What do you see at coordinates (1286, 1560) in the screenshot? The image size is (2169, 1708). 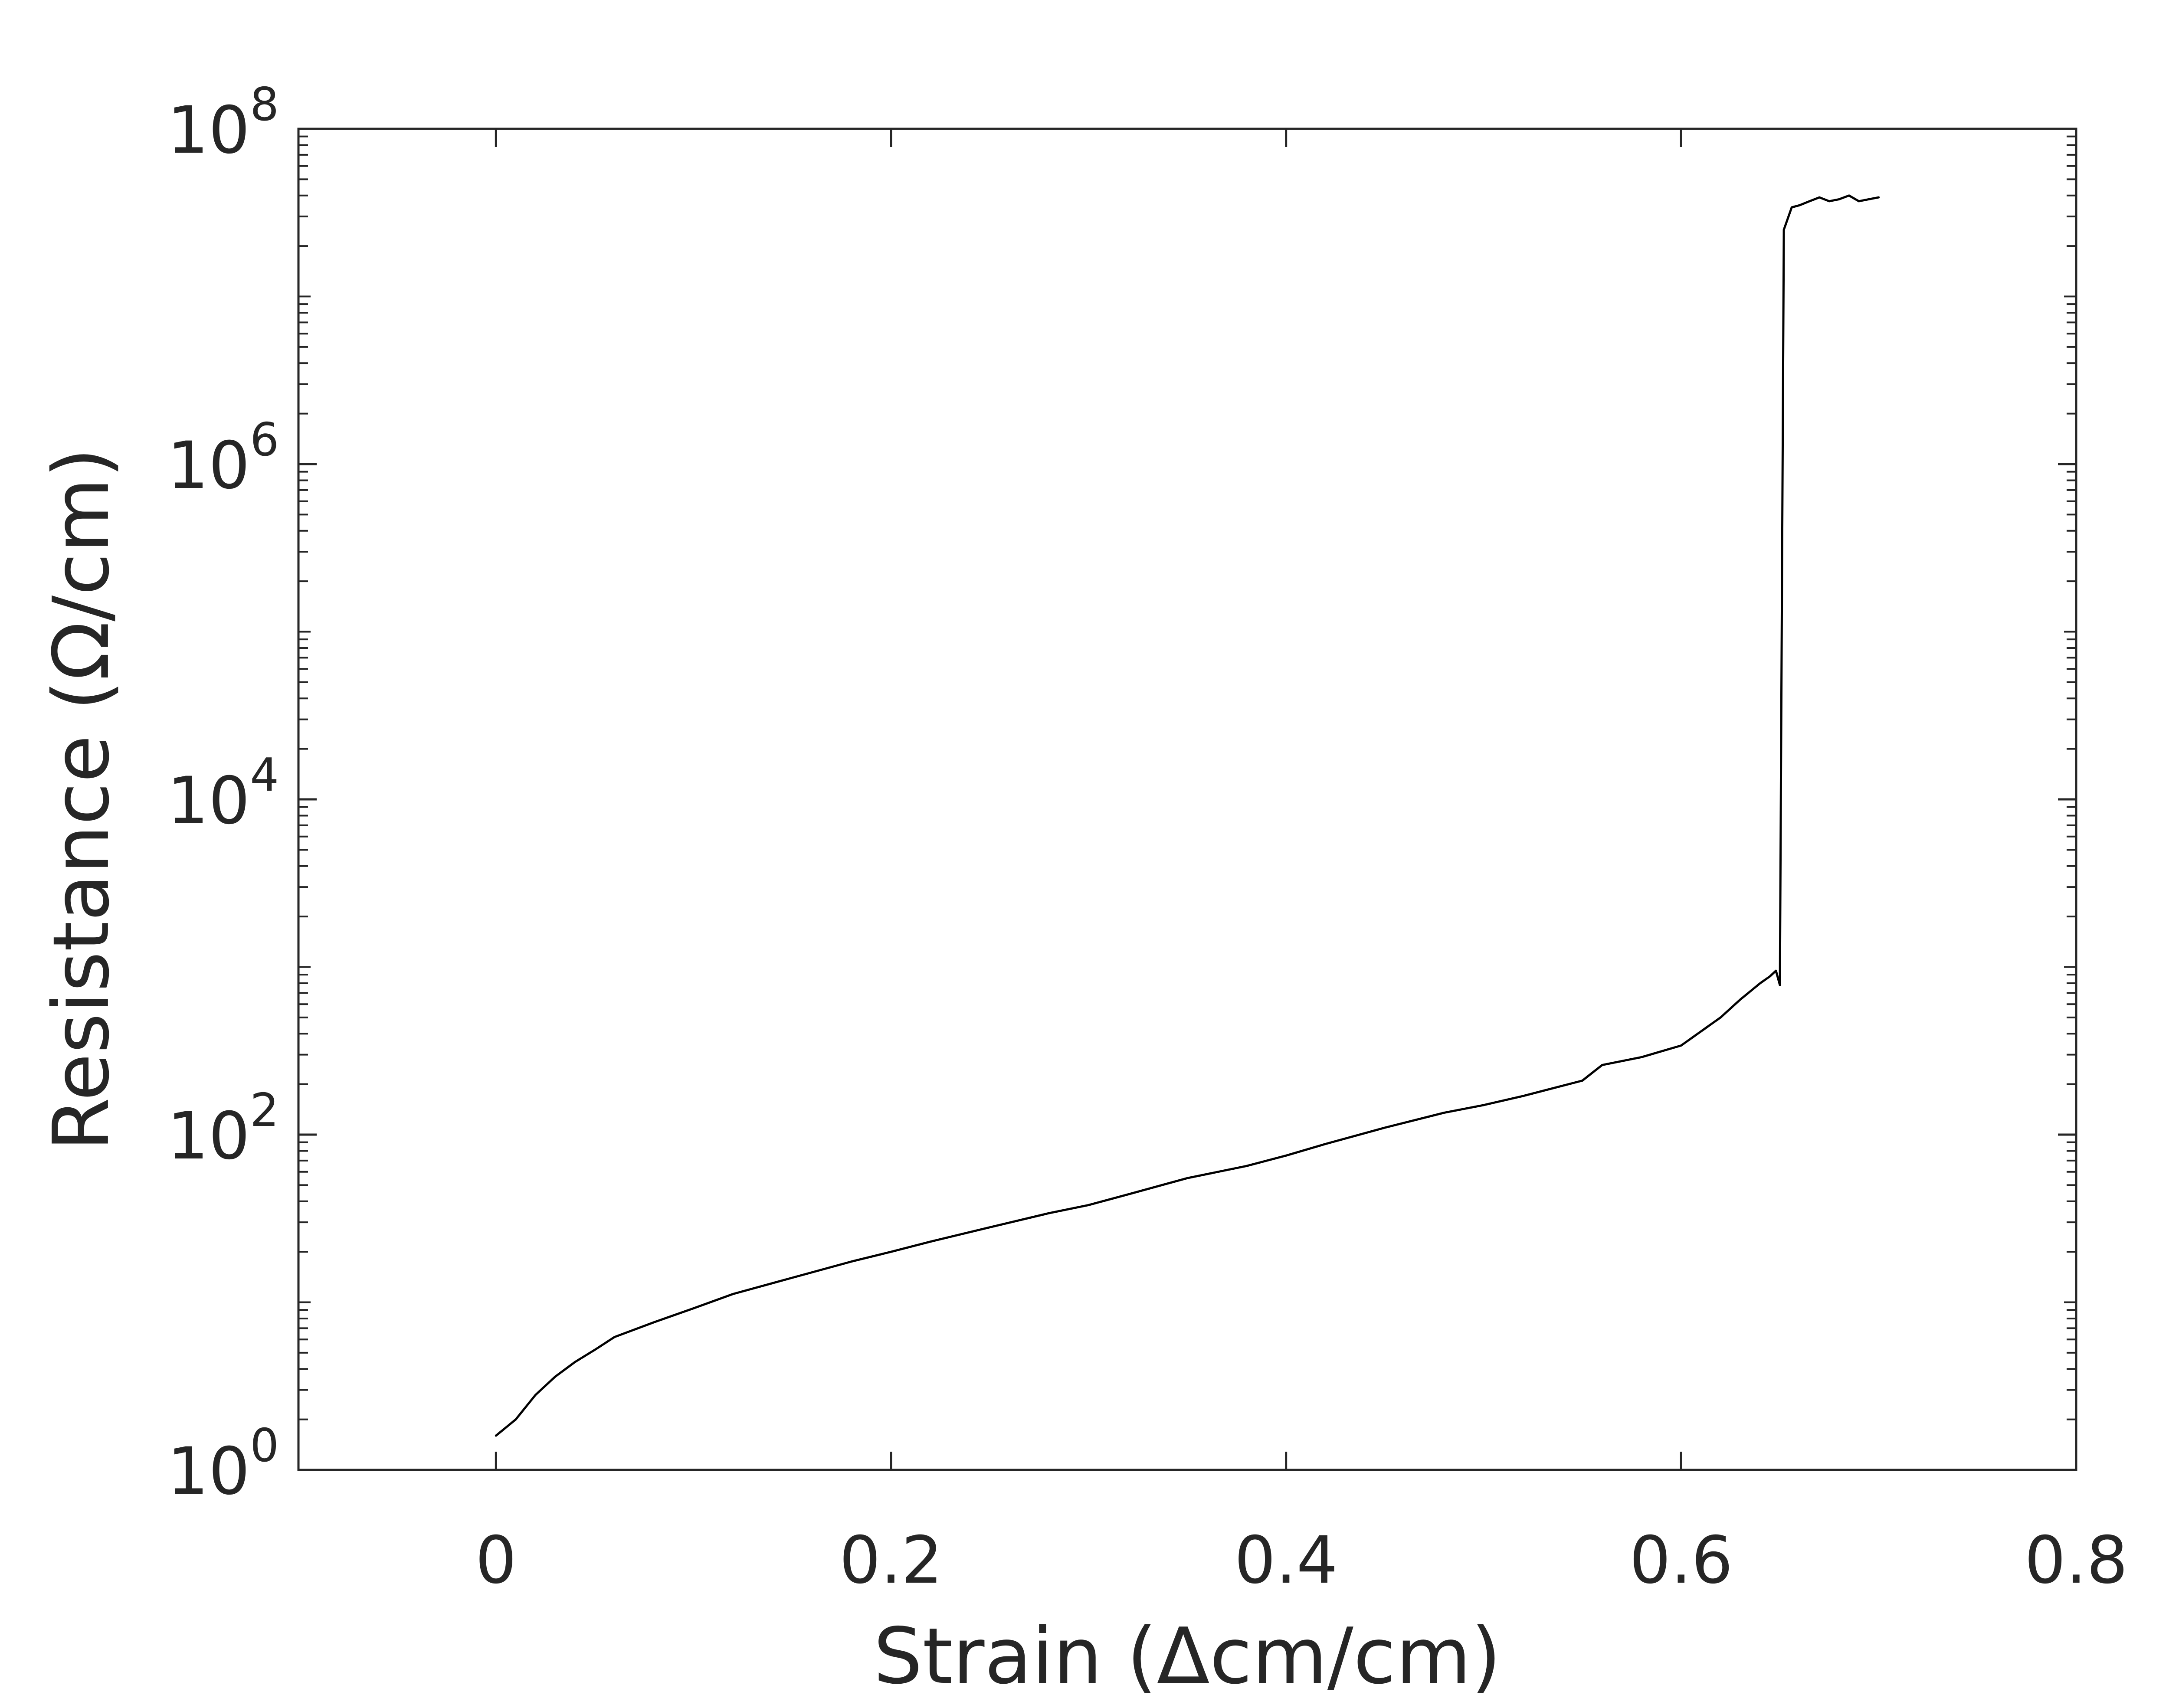 I see `x-tick-label: 0.4` at bounding box center [1286, 1560].